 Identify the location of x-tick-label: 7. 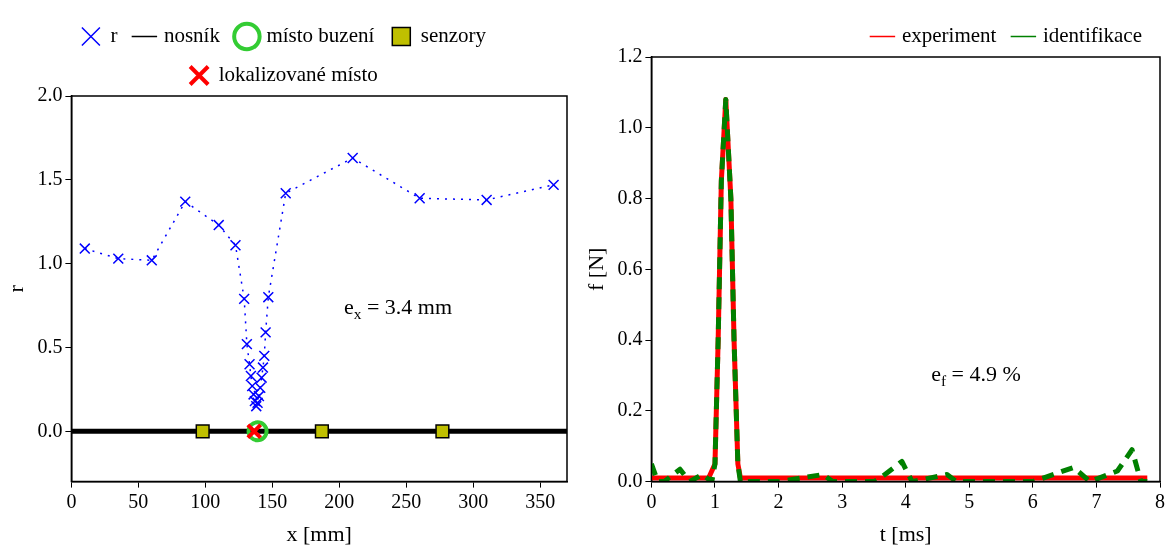
(1096, 500).